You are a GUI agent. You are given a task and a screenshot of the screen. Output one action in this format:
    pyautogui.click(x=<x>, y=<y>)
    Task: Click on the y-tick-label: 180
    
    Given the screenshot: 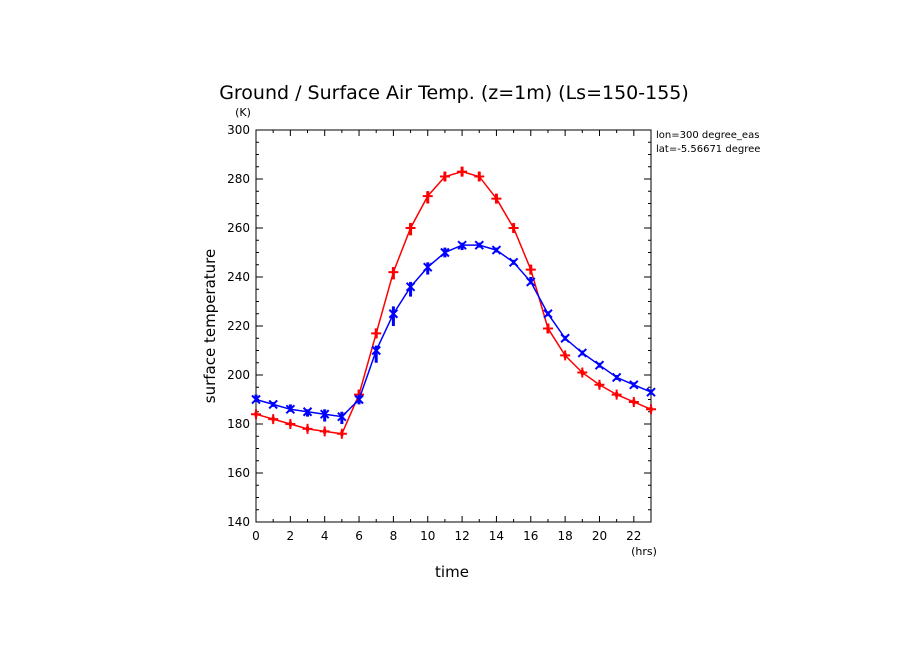 What is the action you would take?
    pyautogui.click(x=238, y=424)
    